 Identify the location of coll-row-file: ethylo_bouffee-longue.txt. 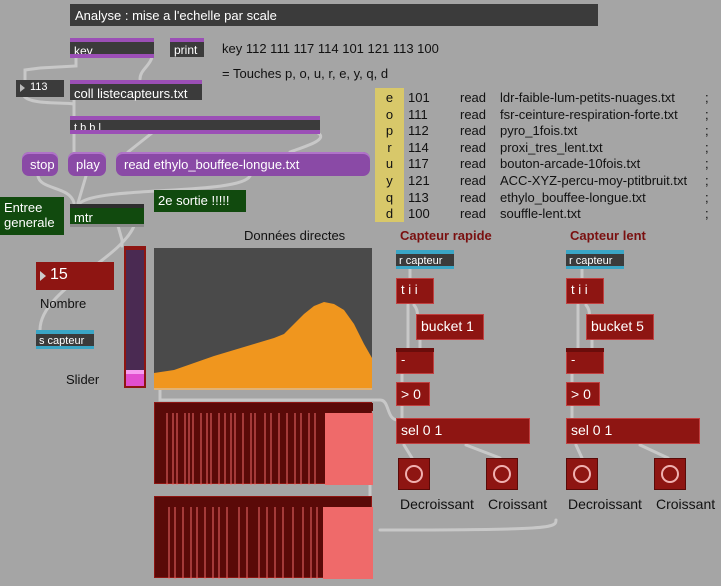
(573, 197).